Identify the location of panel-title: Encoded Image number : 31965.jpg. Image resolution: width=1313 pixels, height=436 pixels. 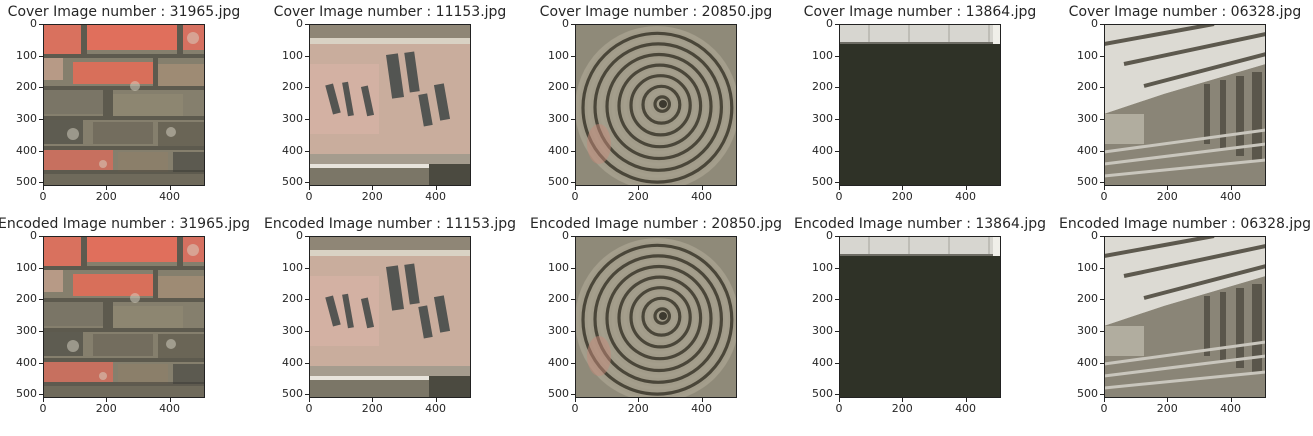
(125, 224).